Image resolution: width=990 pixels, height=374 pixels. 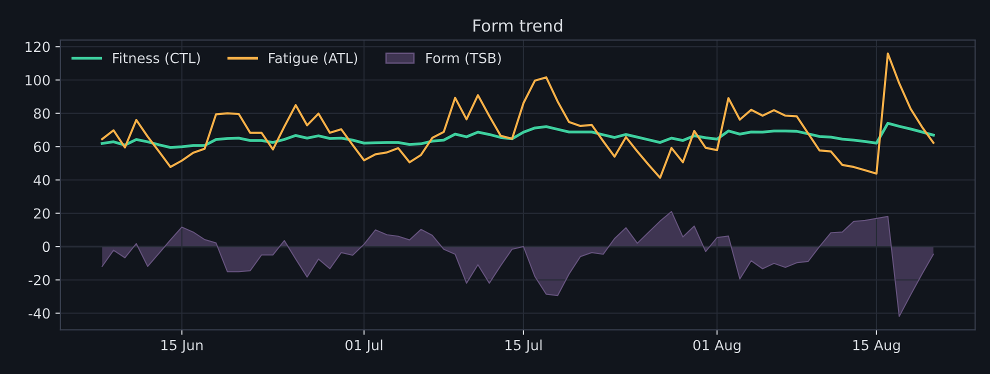 I want to click on y-tick-label: 0, so click(x=46, y=247).